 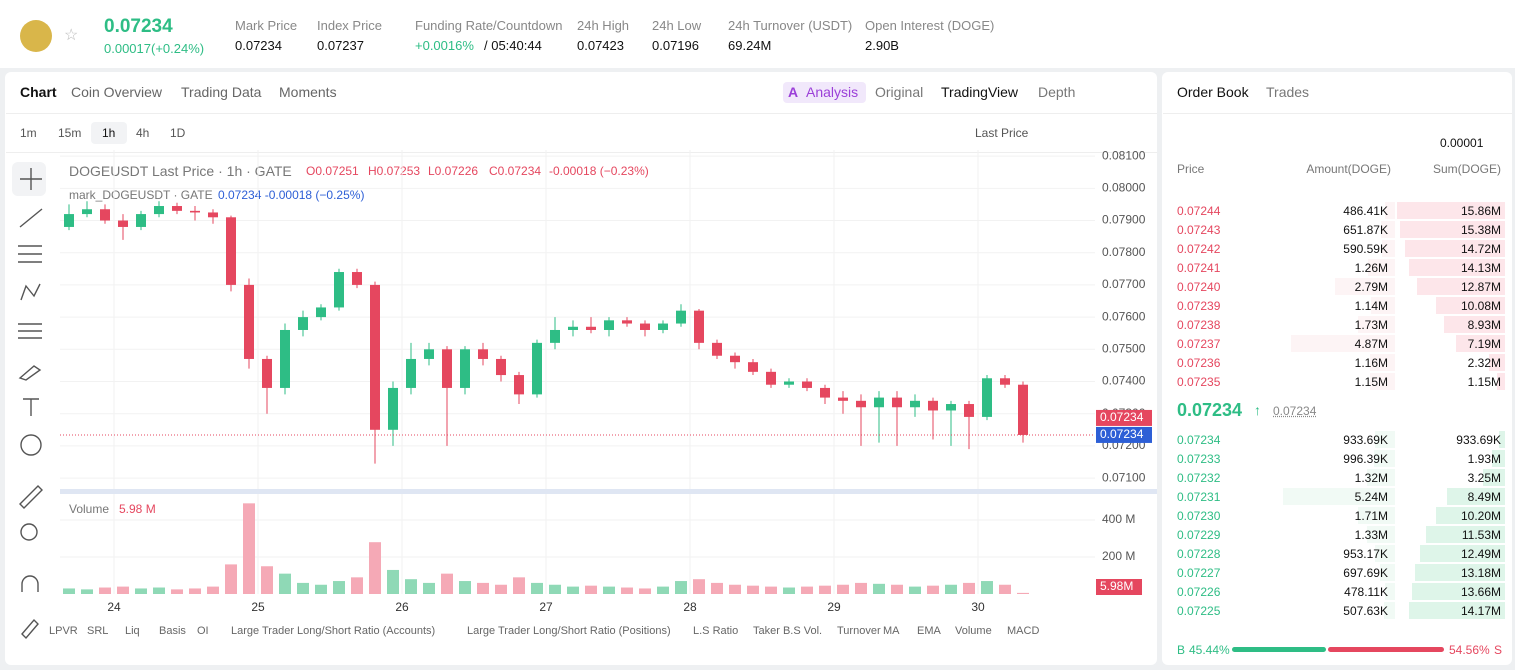 What do you see at coordinates (30, 629) in the screenshot?
I see `edit-tool` at bounding box center [30, 629].